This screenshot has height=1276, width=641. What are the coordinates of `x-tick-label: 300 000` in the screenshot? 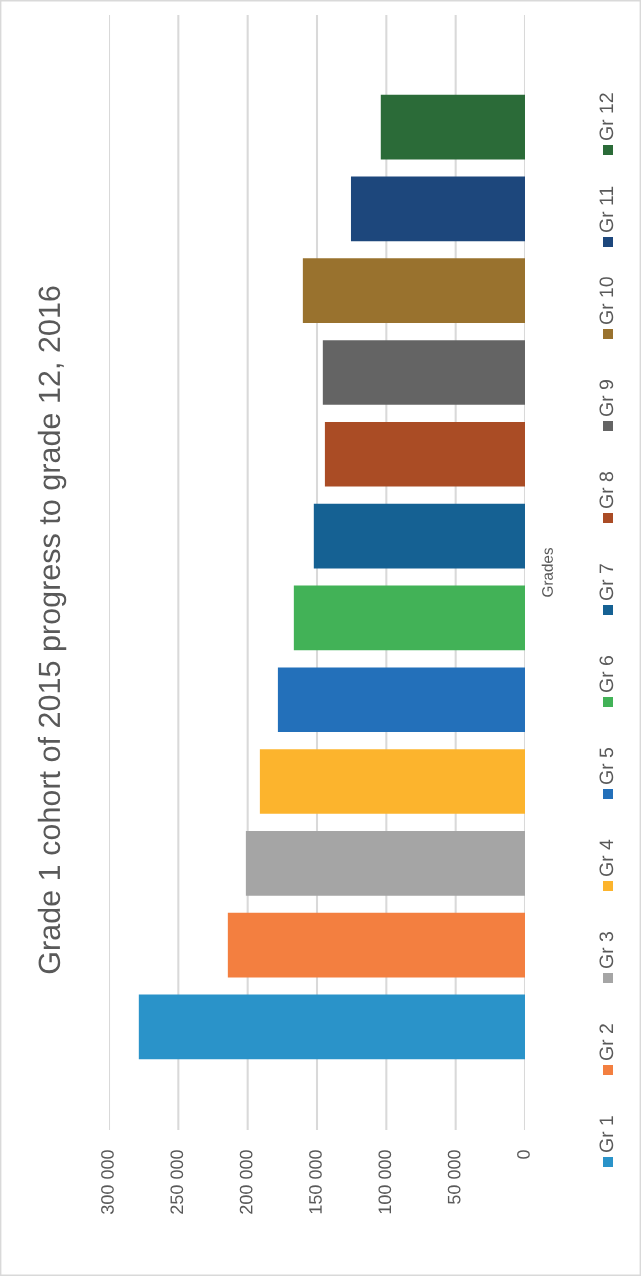 It's located at (107, 1182).